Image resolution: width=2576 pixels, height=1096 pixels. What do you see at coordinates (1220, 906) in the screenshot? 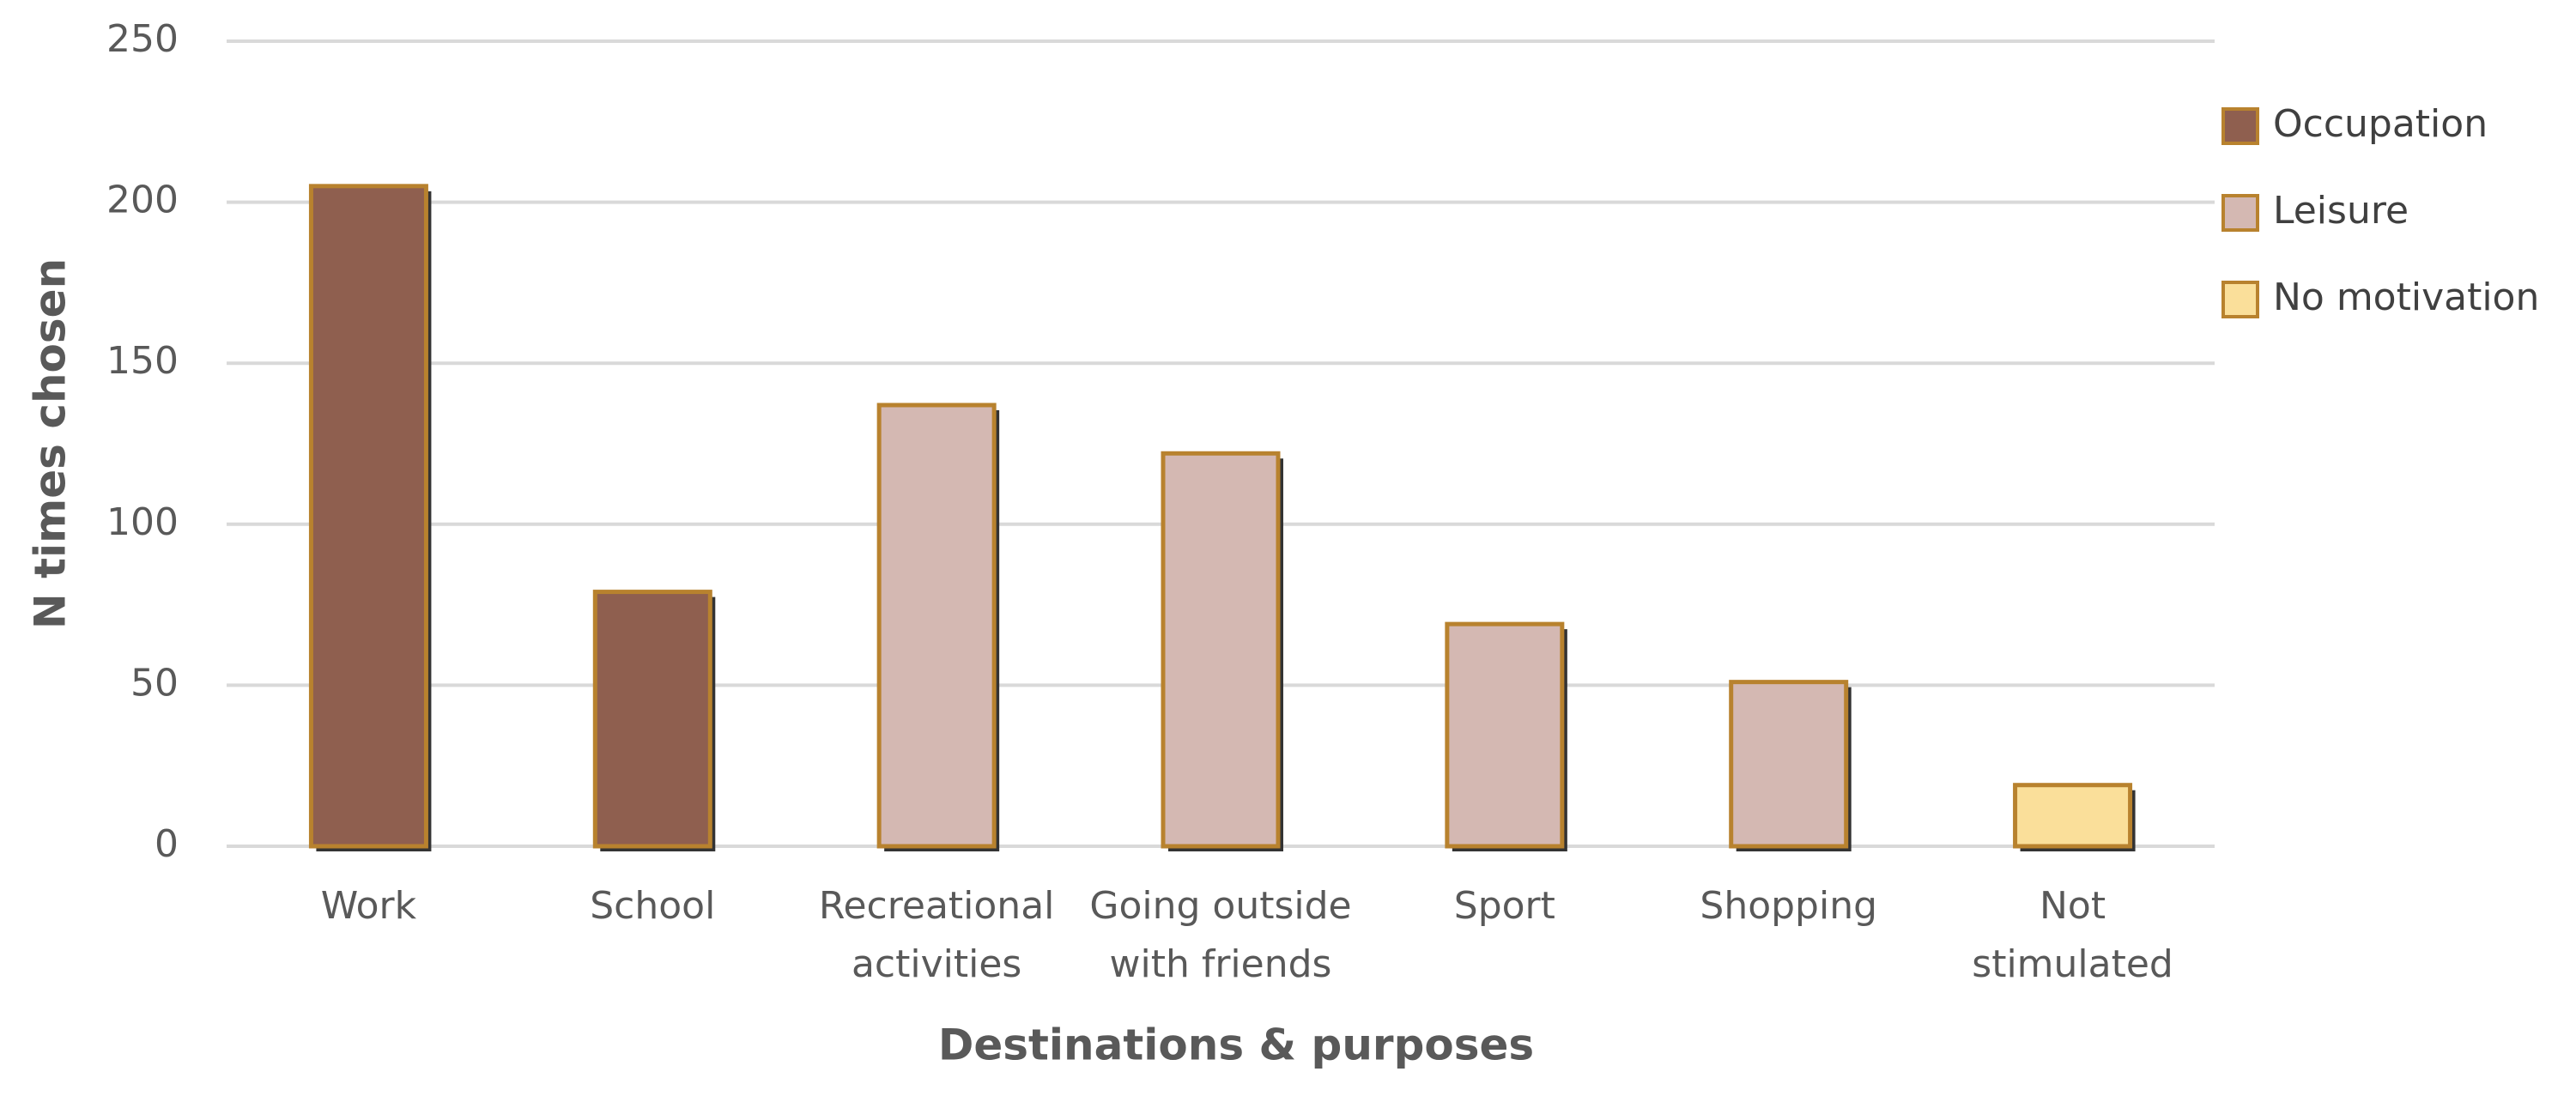
I see `x-tick-label: Going outside` at bounding box center [1220, 906].